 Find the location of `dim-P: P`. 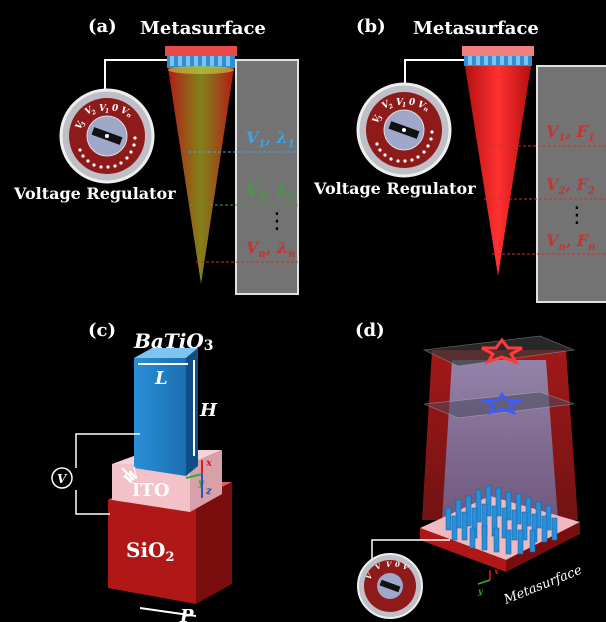

dim-P: P is located at coordinates (186, 614).